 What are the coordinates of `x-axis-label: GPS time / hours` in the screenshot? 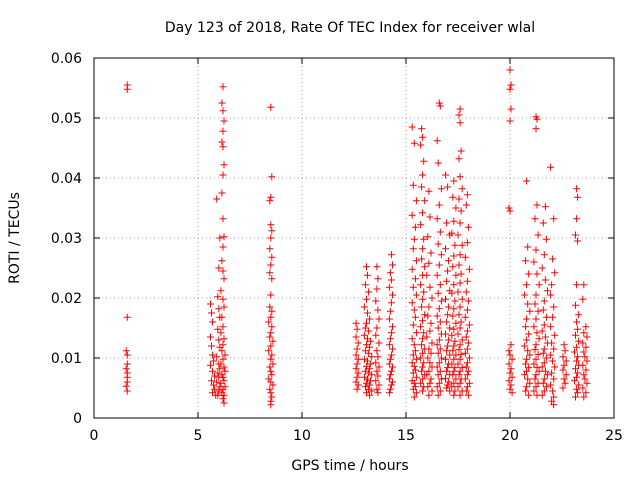 It's located at (349, 466).